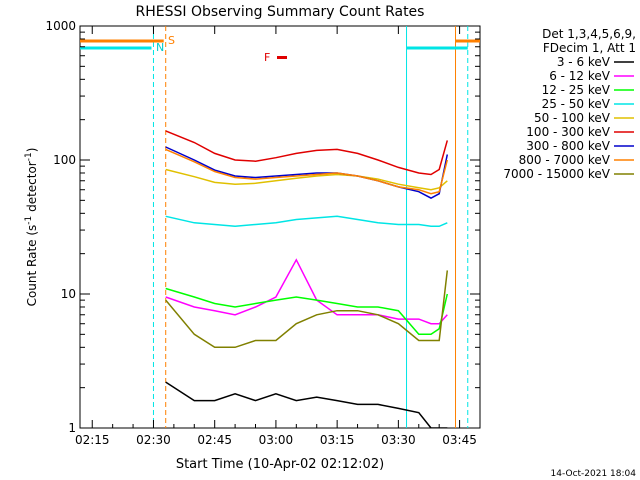  Describe the element at coordinates (459, 440) in the screenshot. I see `x-tick-label: 03:45` at that location.